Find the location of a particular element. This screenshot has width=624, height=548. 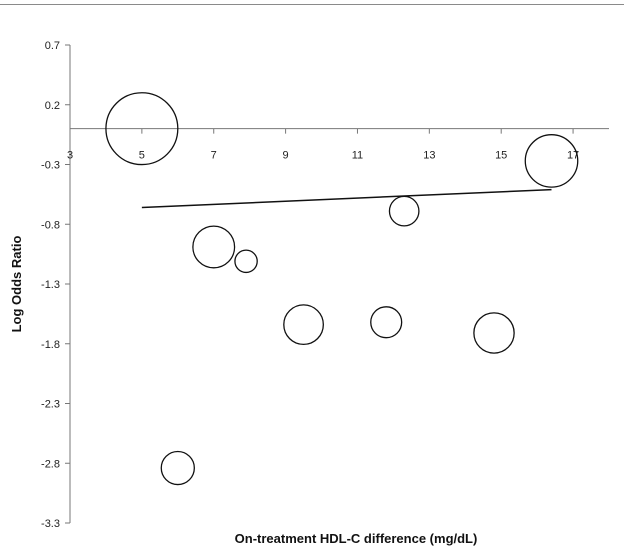

top-divider is located at coordinates (312, 4).